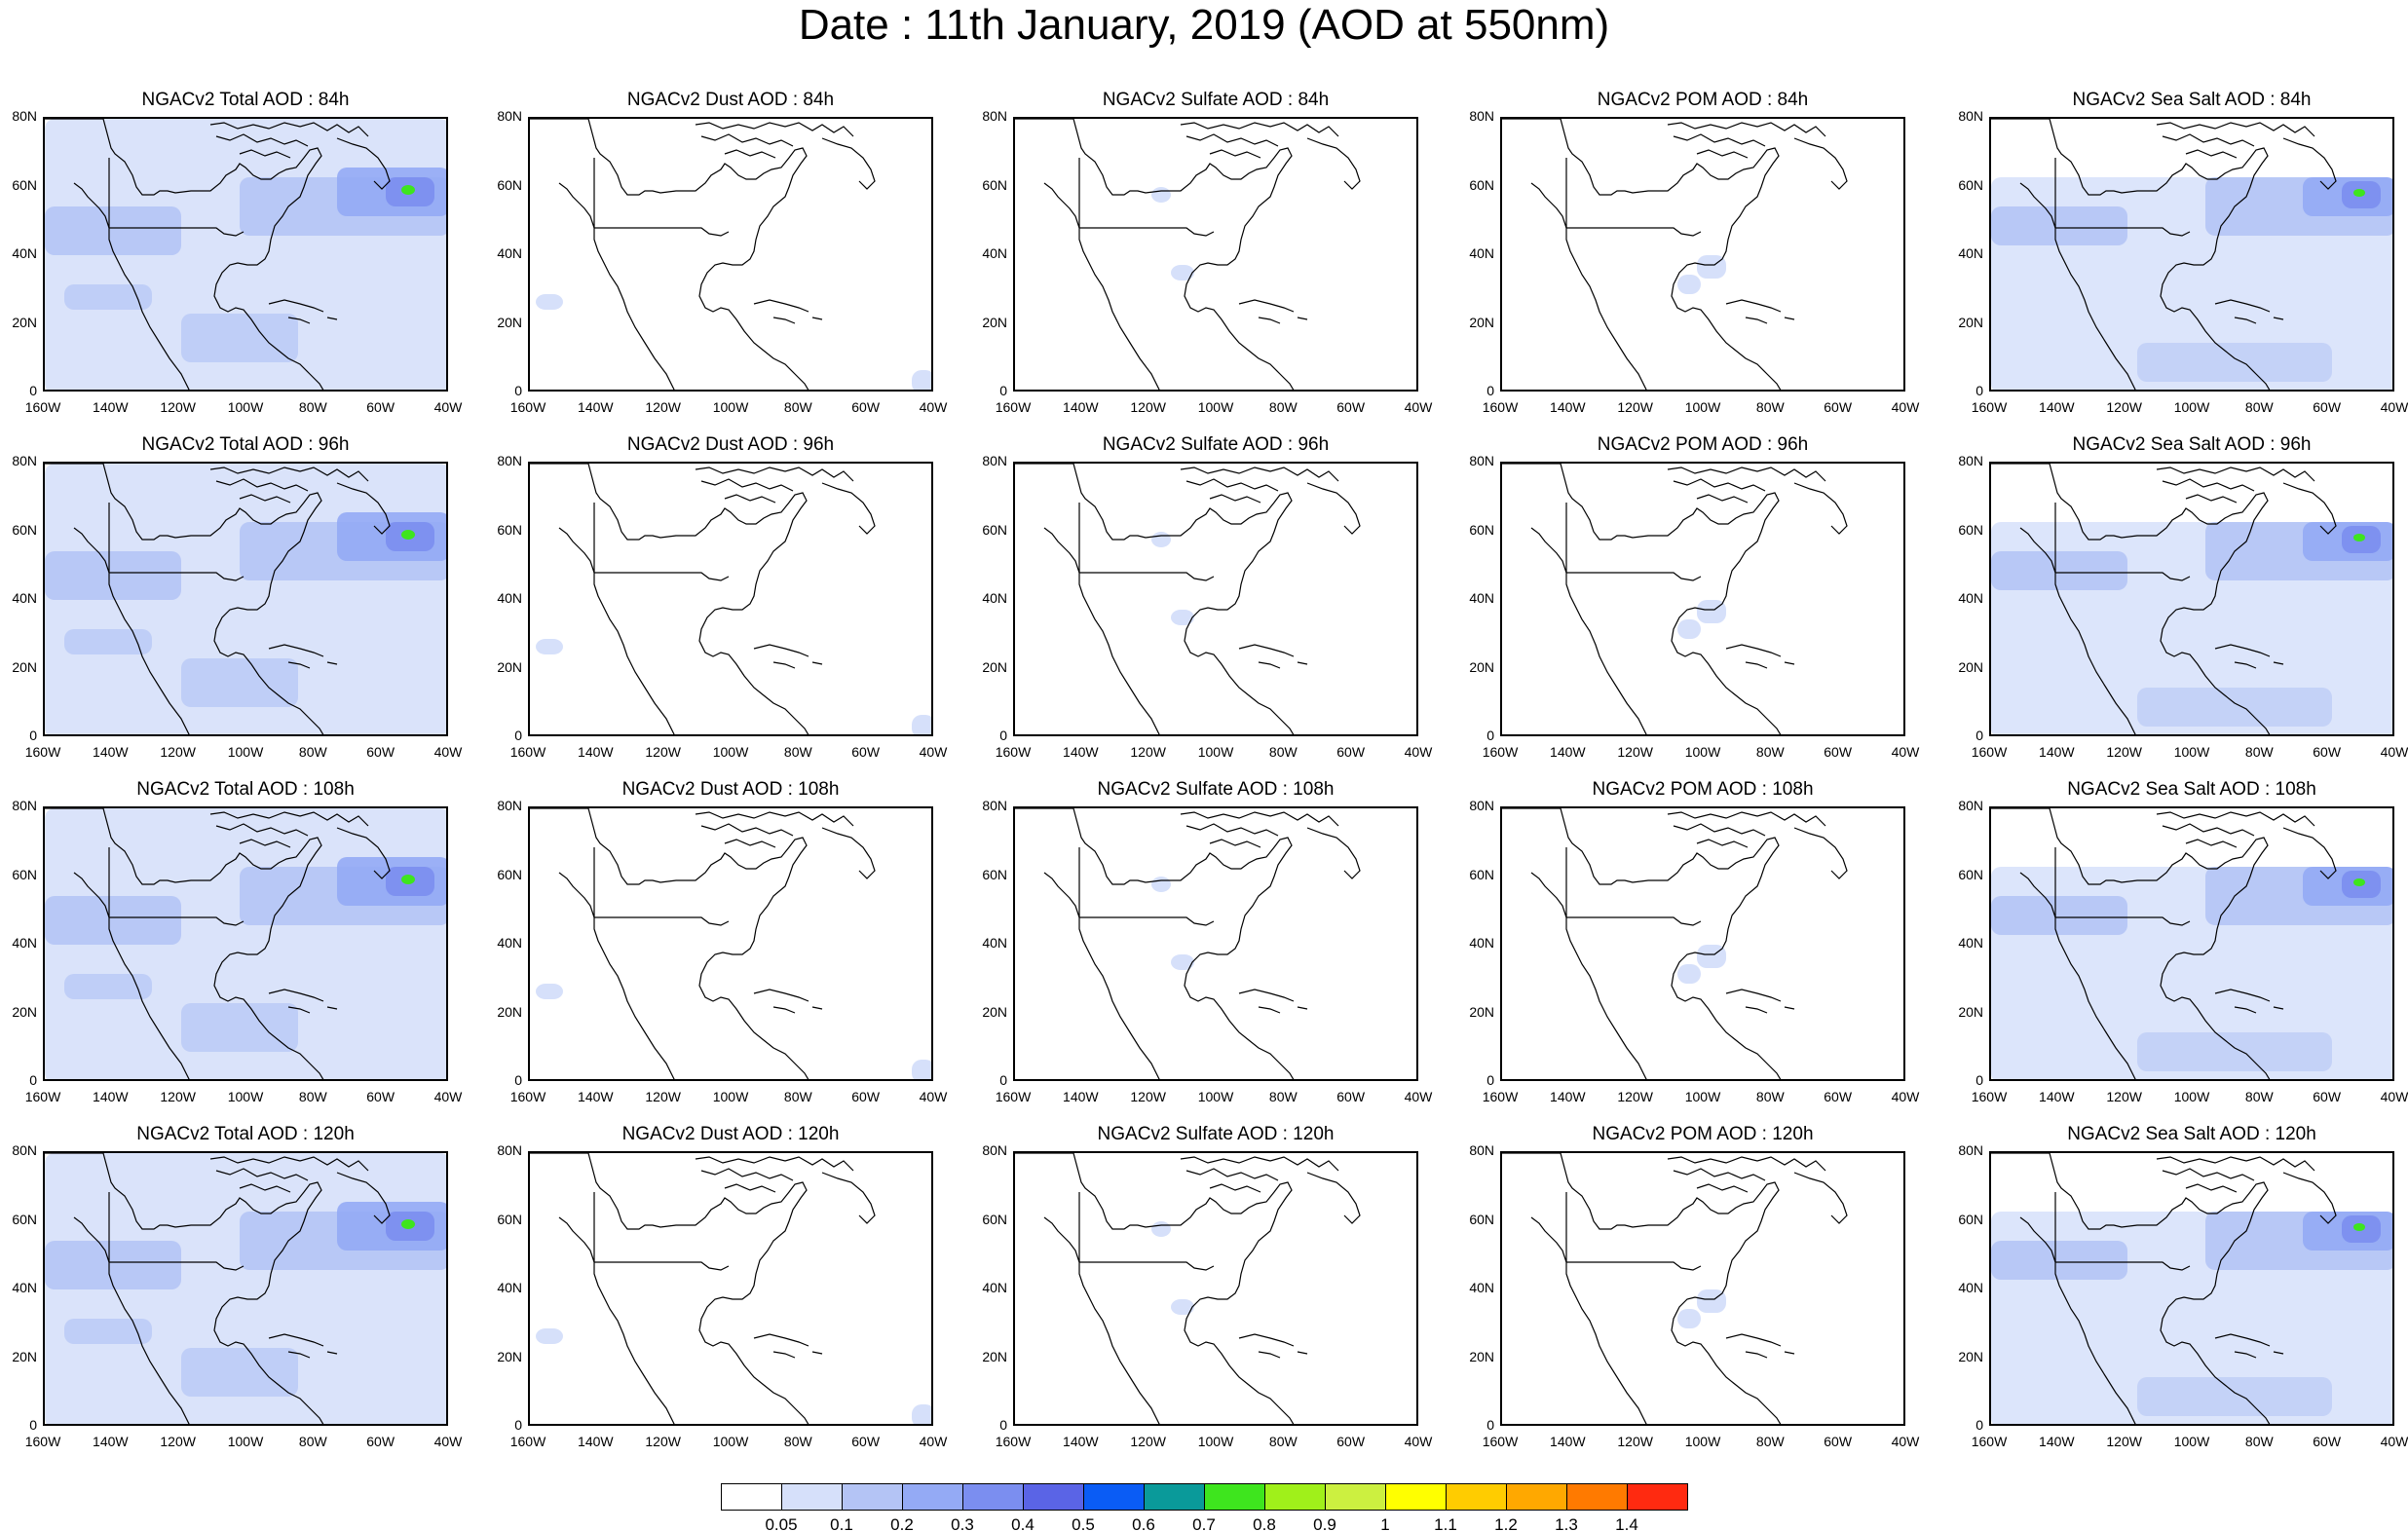 The image size is (2408, 1531). What do you see at coordinates (1568, 1441) in the screenshot?
I see `lon-tick-label: 140W` at bounding box center [1568, 1441].